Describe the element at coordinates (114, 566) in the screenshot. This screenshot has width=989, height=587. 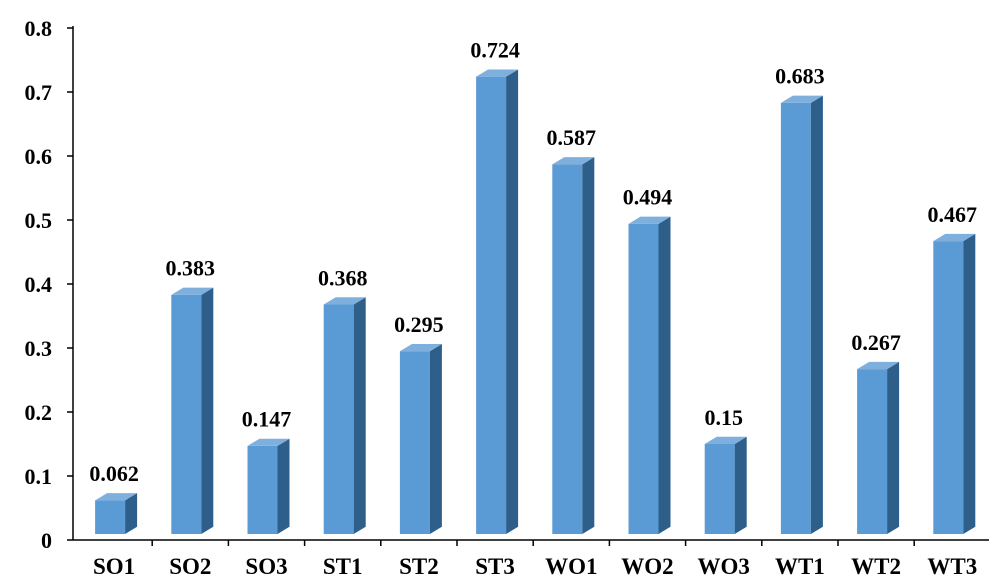
I see `x-tick-label: SO1` at that location.